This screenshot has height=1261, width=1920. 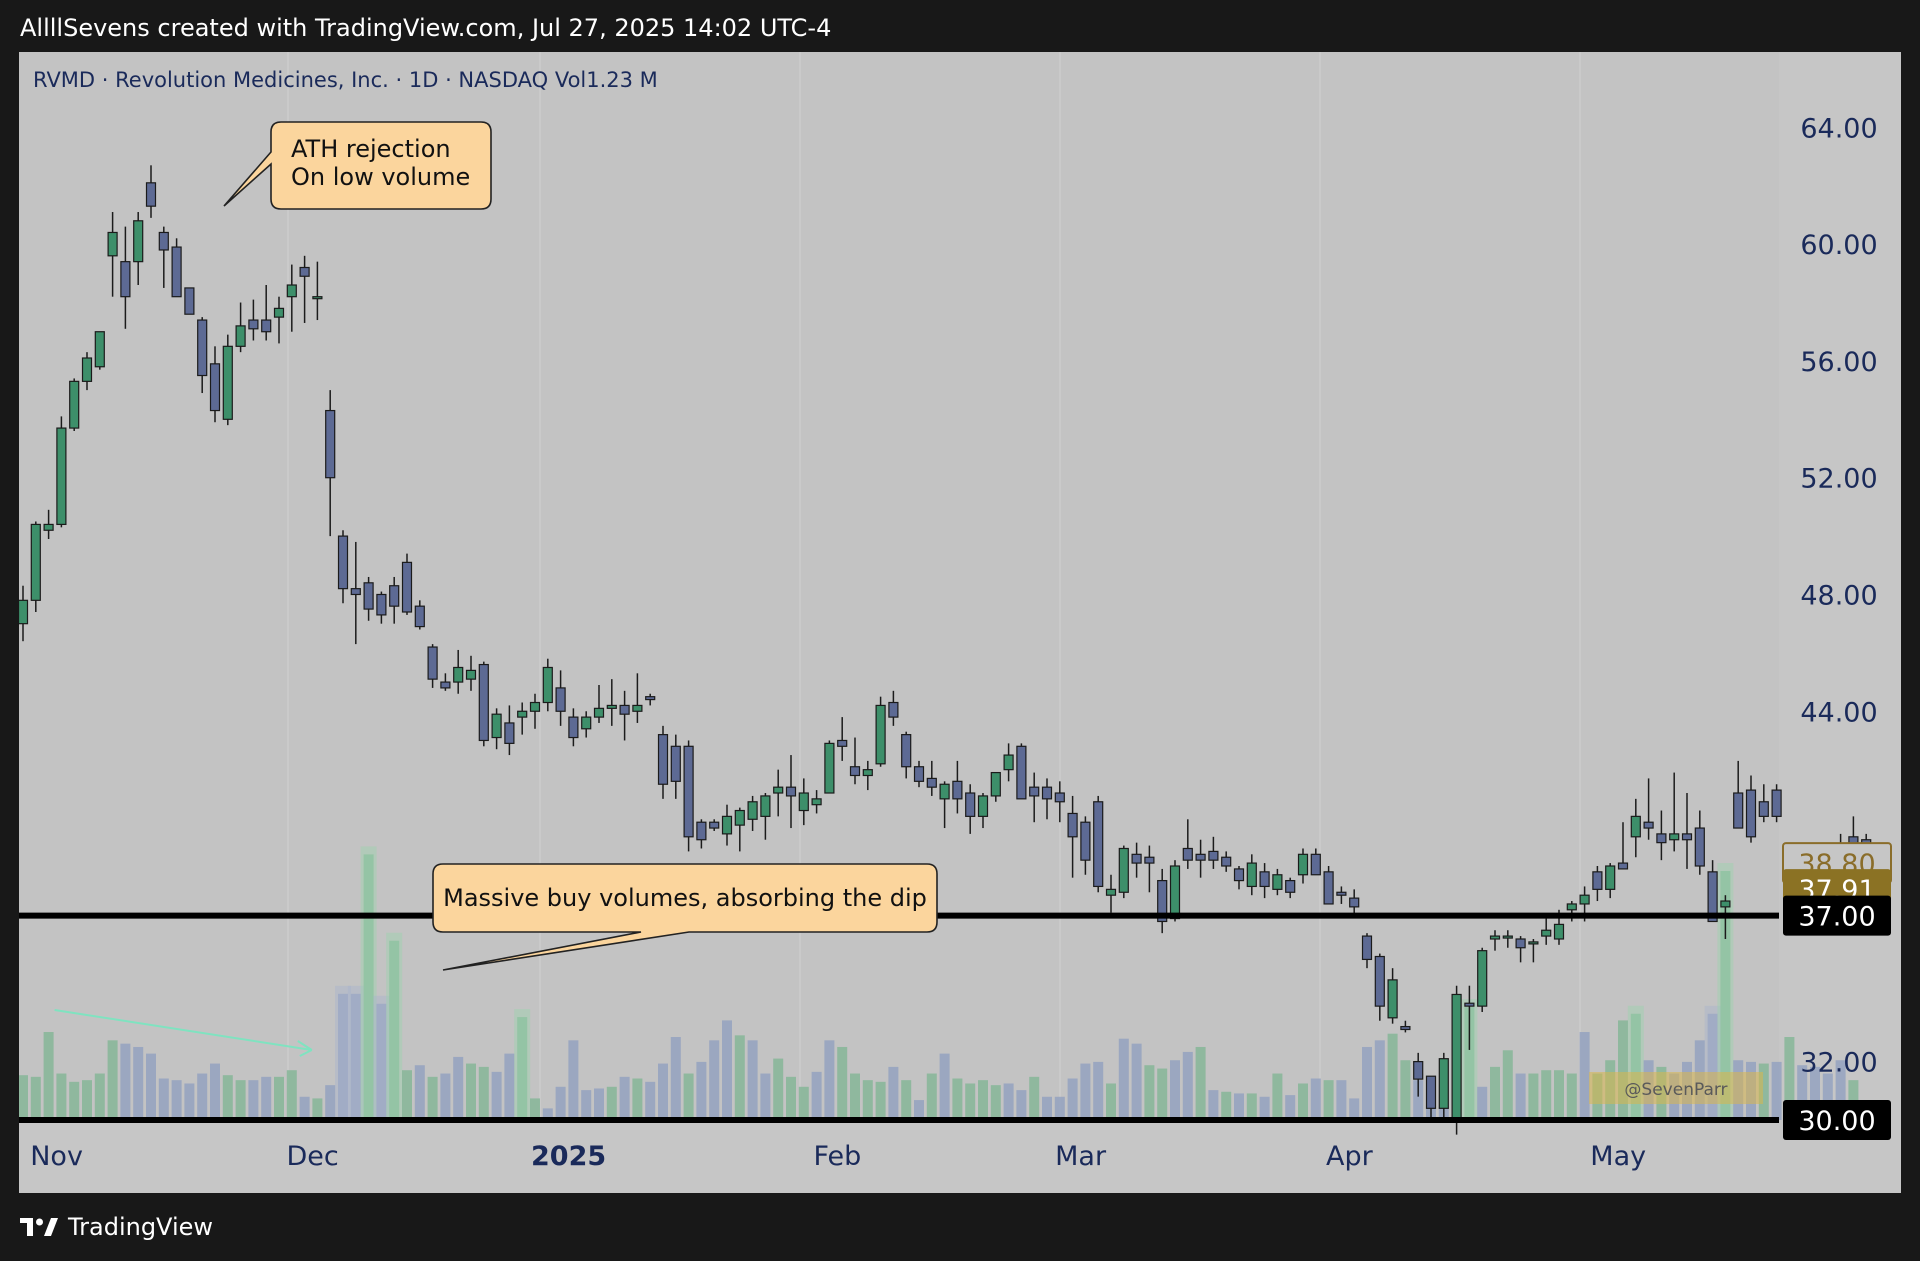 What do you see at coordinates (522, 1064) in the screenshot?
I see `volume-highlight` at bounding box center [522, 1064].